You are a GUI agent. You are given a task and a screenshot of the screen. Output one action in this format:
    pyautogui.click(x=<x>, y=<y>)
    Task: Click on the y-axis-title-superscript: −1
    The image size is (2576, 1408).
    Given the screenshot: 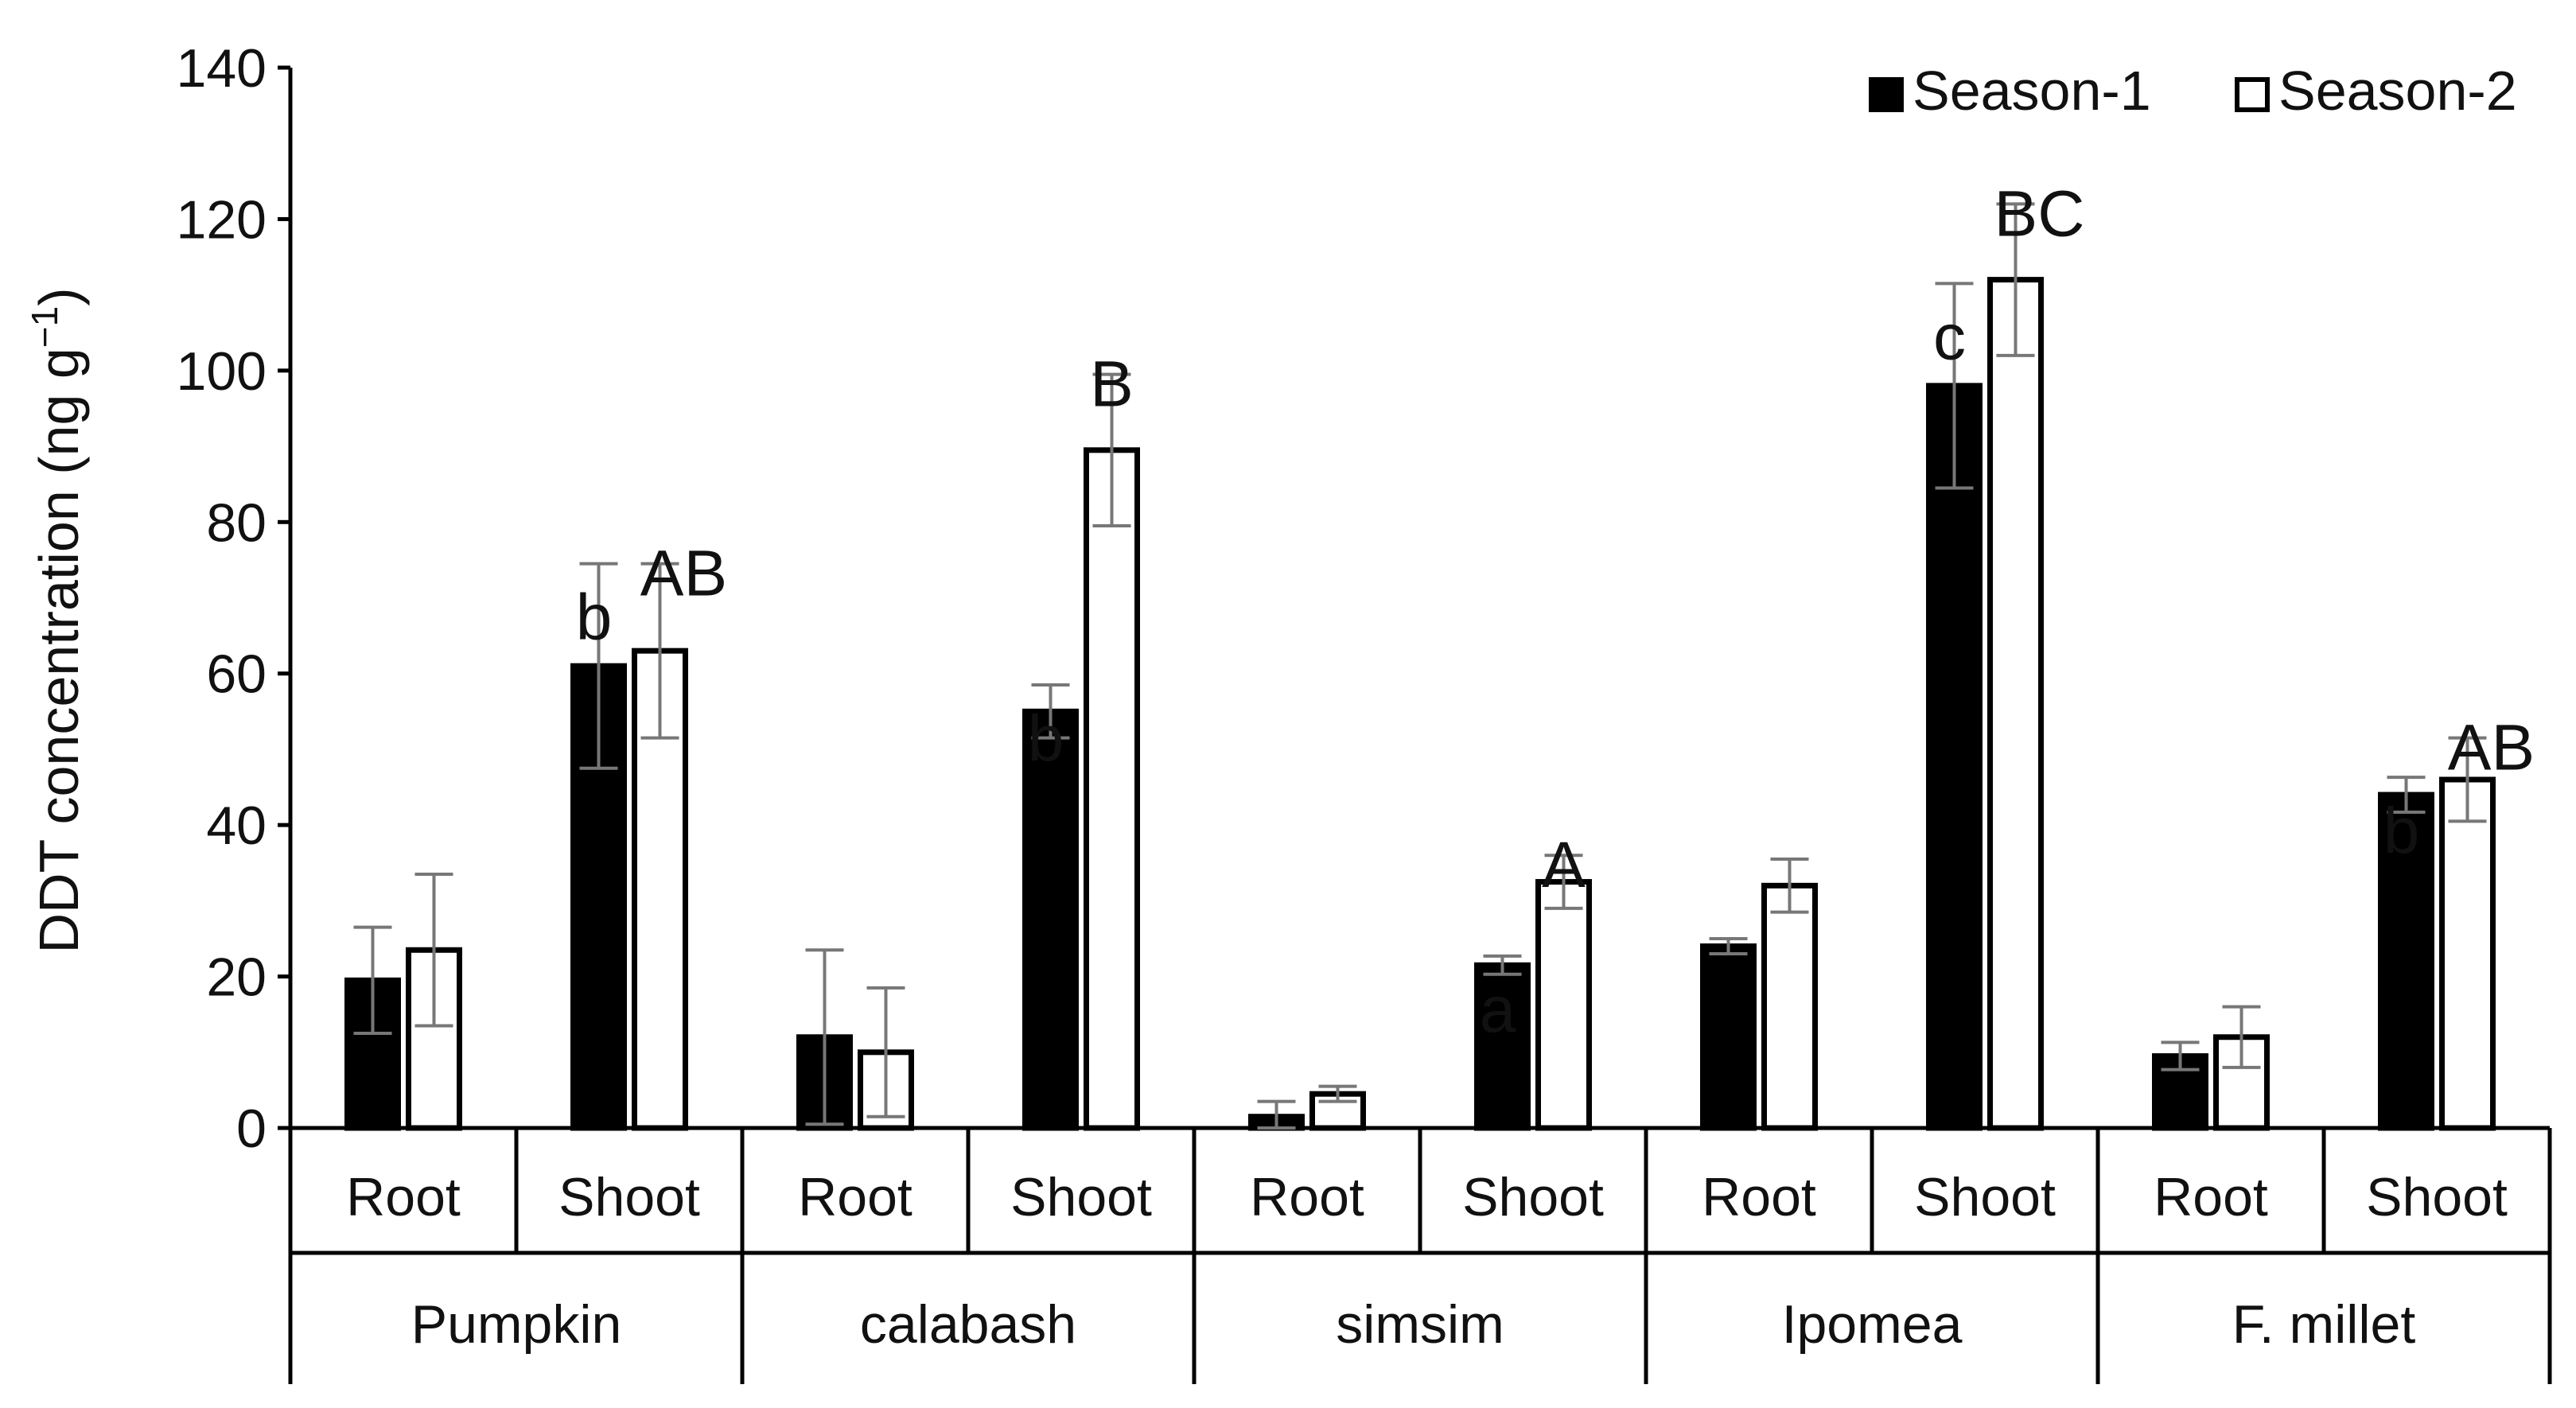 What is the action you would take?
    pyautogui.click(x=45, y=327)
    